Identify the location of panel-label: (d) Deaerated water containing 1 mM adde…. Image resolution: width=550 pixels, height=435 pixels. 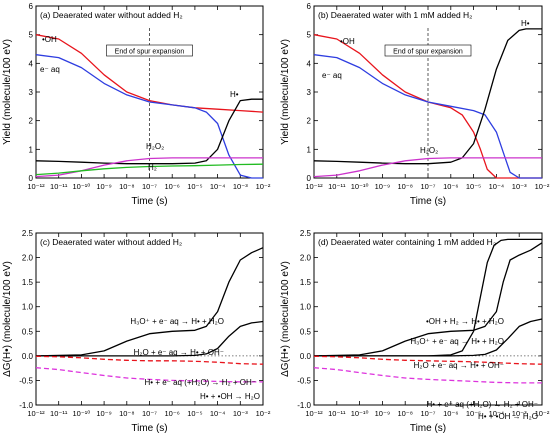
(407, 242).